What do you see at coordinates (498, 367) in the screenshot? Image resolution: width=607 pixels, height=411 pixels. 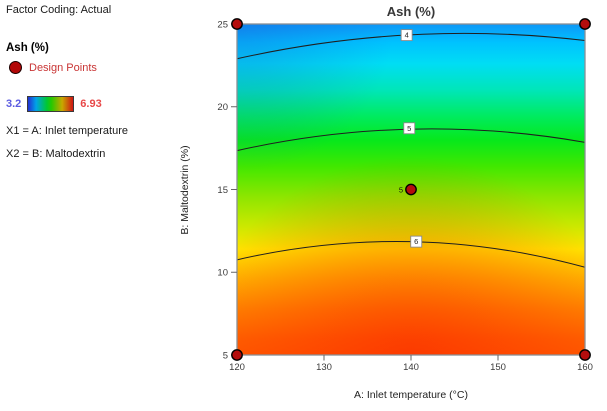 I see `x-tick-label: 150` at bounding box center [498, 367].